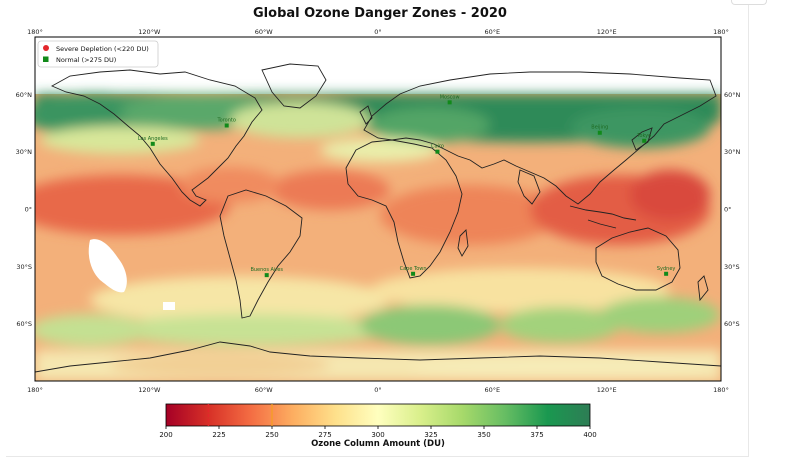  What do you see at coordinates (732, 152) in the screenshot?
I see `lat-tick-label-right: 30°N` at bounding box center [732, 152].